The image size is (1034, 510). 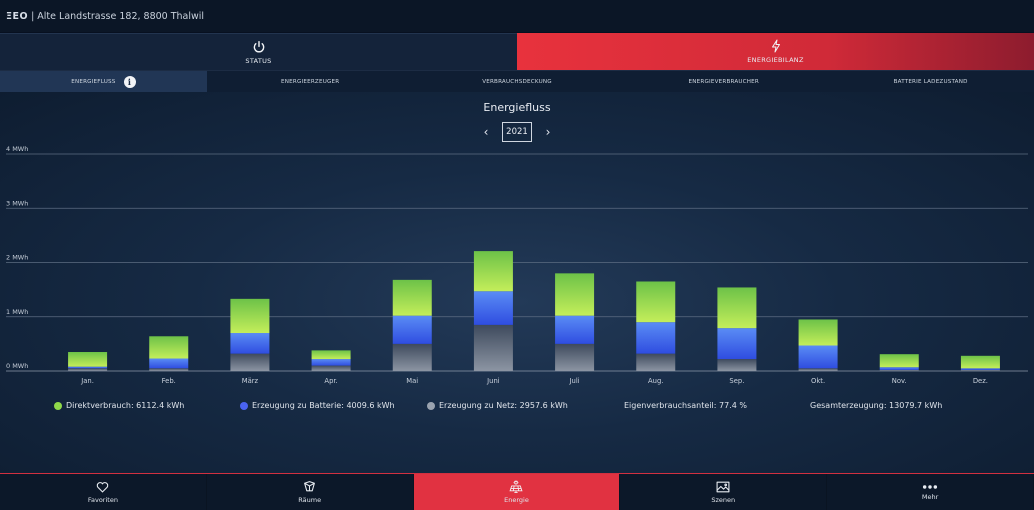 I want to click on legend-batterie: Erzeugung zu Batterie: 4009.6 kWh, so click(x=317, y=405).